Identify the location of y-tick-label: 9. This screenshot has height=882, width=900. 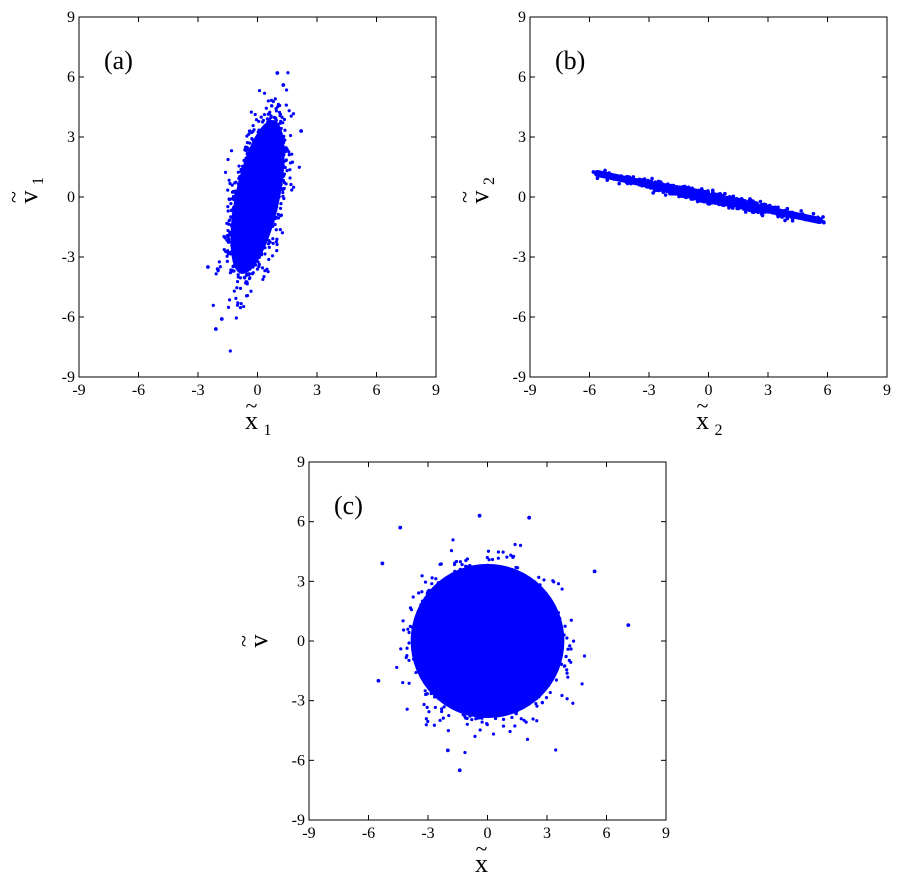
(71, 17).